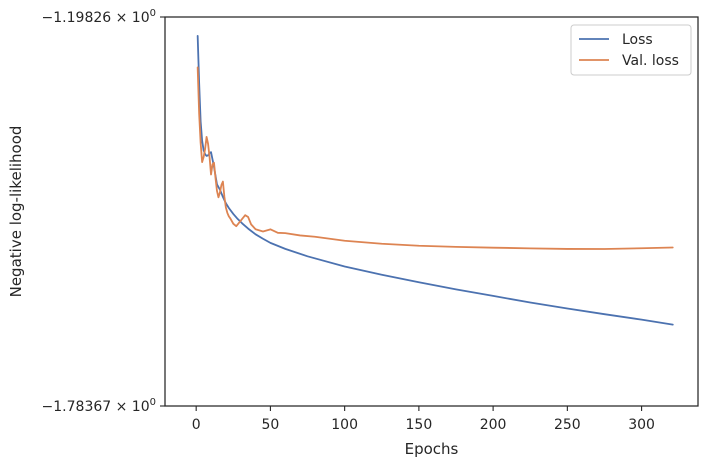 This screenshot has height=466, width=709. I want to click on x-tick-label: 150, so click(419, 425).